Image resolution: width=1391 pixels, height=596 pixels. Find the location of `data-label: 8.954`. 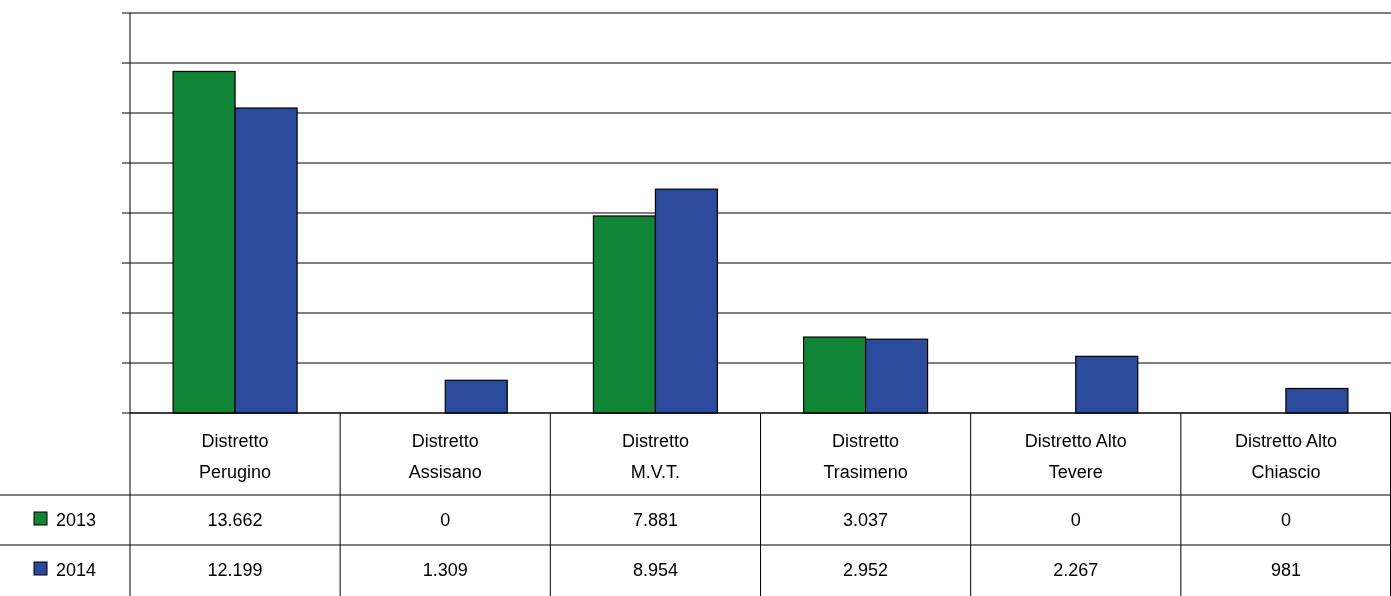

data-label: 8.954 is located at coordinates (655, 570).